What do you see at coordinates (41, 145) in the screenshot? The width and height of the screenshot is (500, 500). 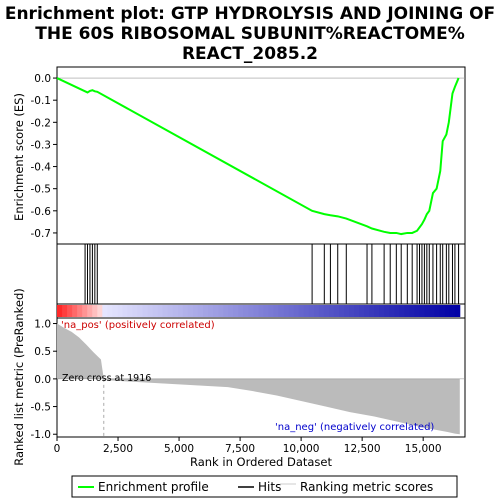 I see `es-tick-label: -0.3` at bounding box center [41, 145].